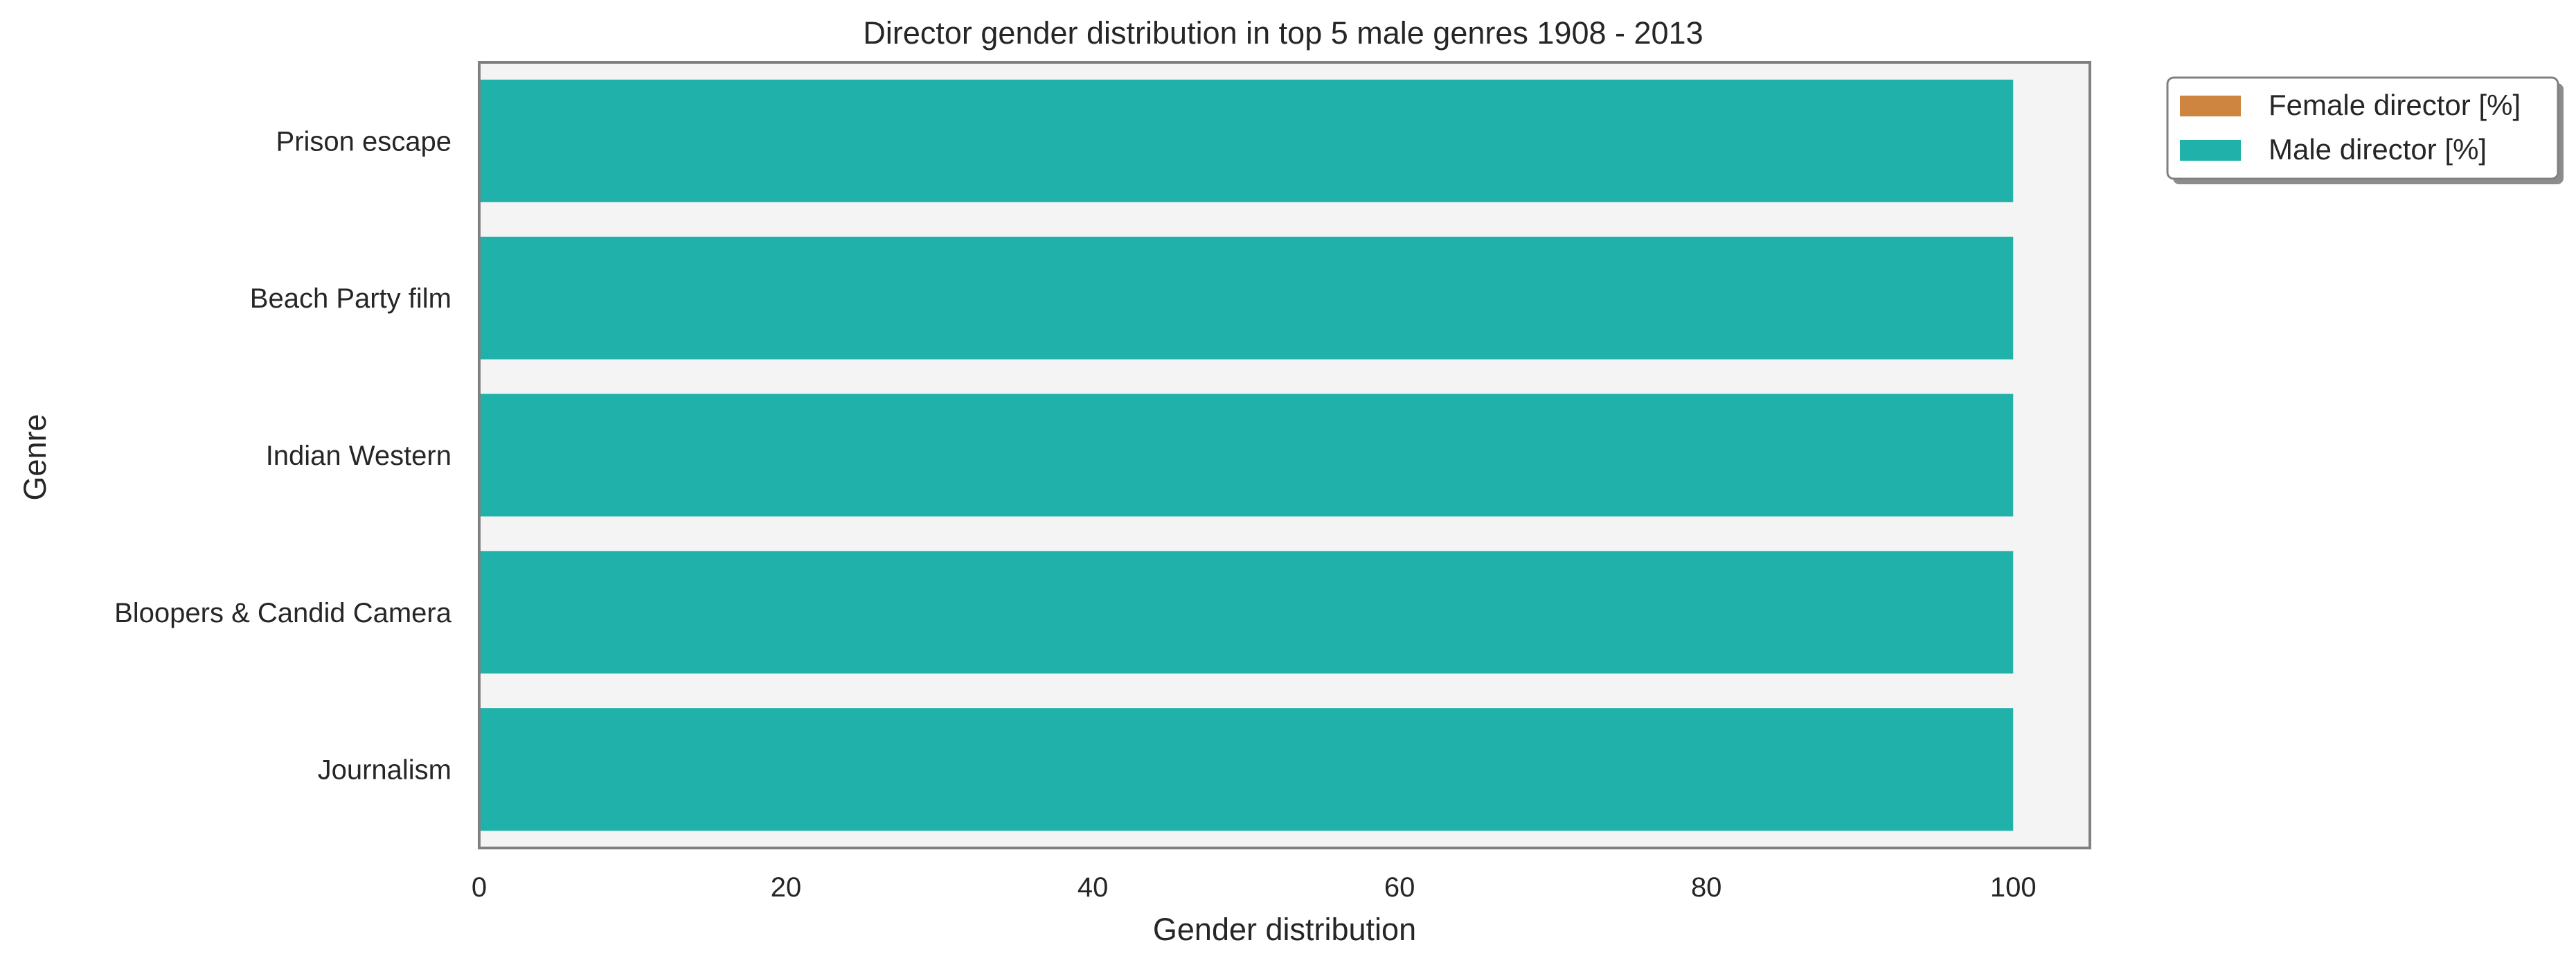 The height and width of the screenshot is (972, 2576). What do you see at coordinates (2211, 150) in the screenshot?
I see `legend-swatch-male` at bounding box center [2211, 150].